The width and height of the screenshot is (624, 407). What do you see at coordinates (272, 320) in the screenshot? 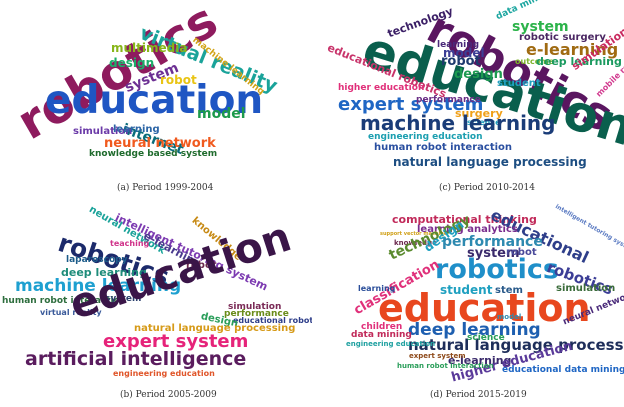
I see `word-educational-robotics: educational robotics` at bounding box center [272, 320].